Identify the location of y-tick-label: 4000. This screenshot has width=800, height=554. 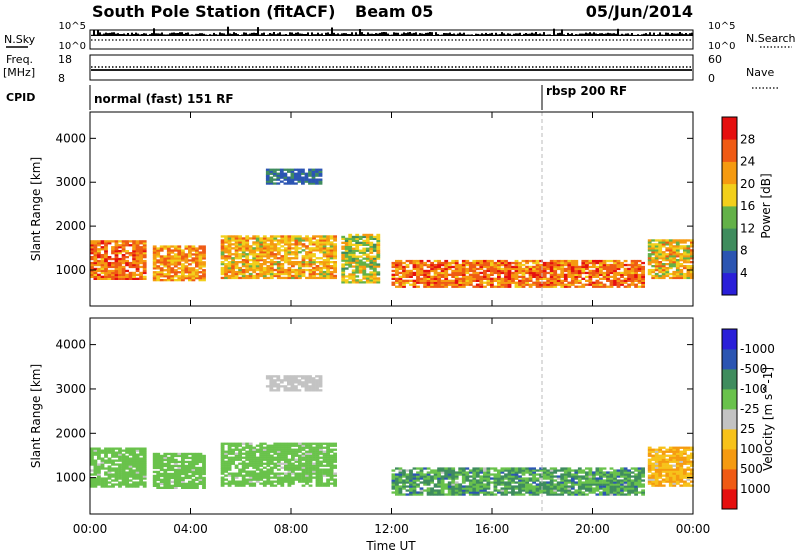
(70, 138).